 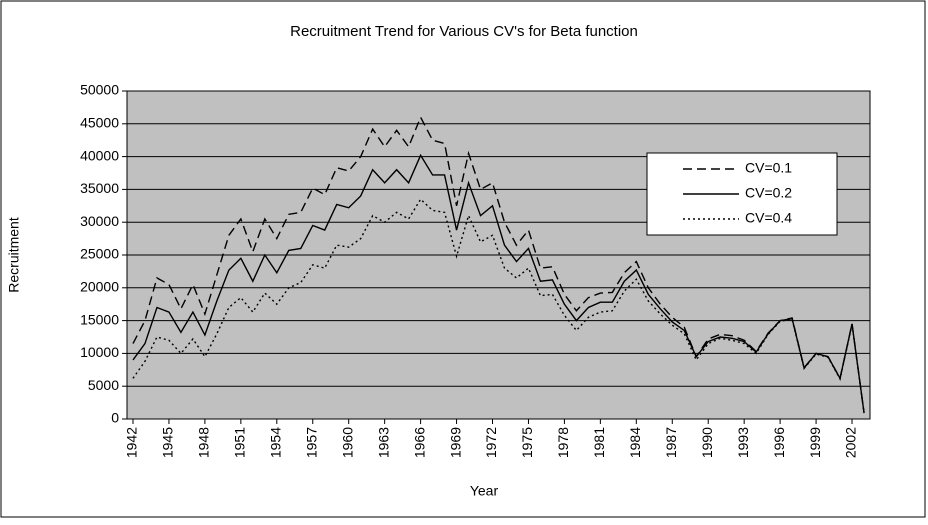 What do you see at coordinates (491, 442) in the screenshot?
I see `x-tick-label: 1972` at bounding box center [491, 442].